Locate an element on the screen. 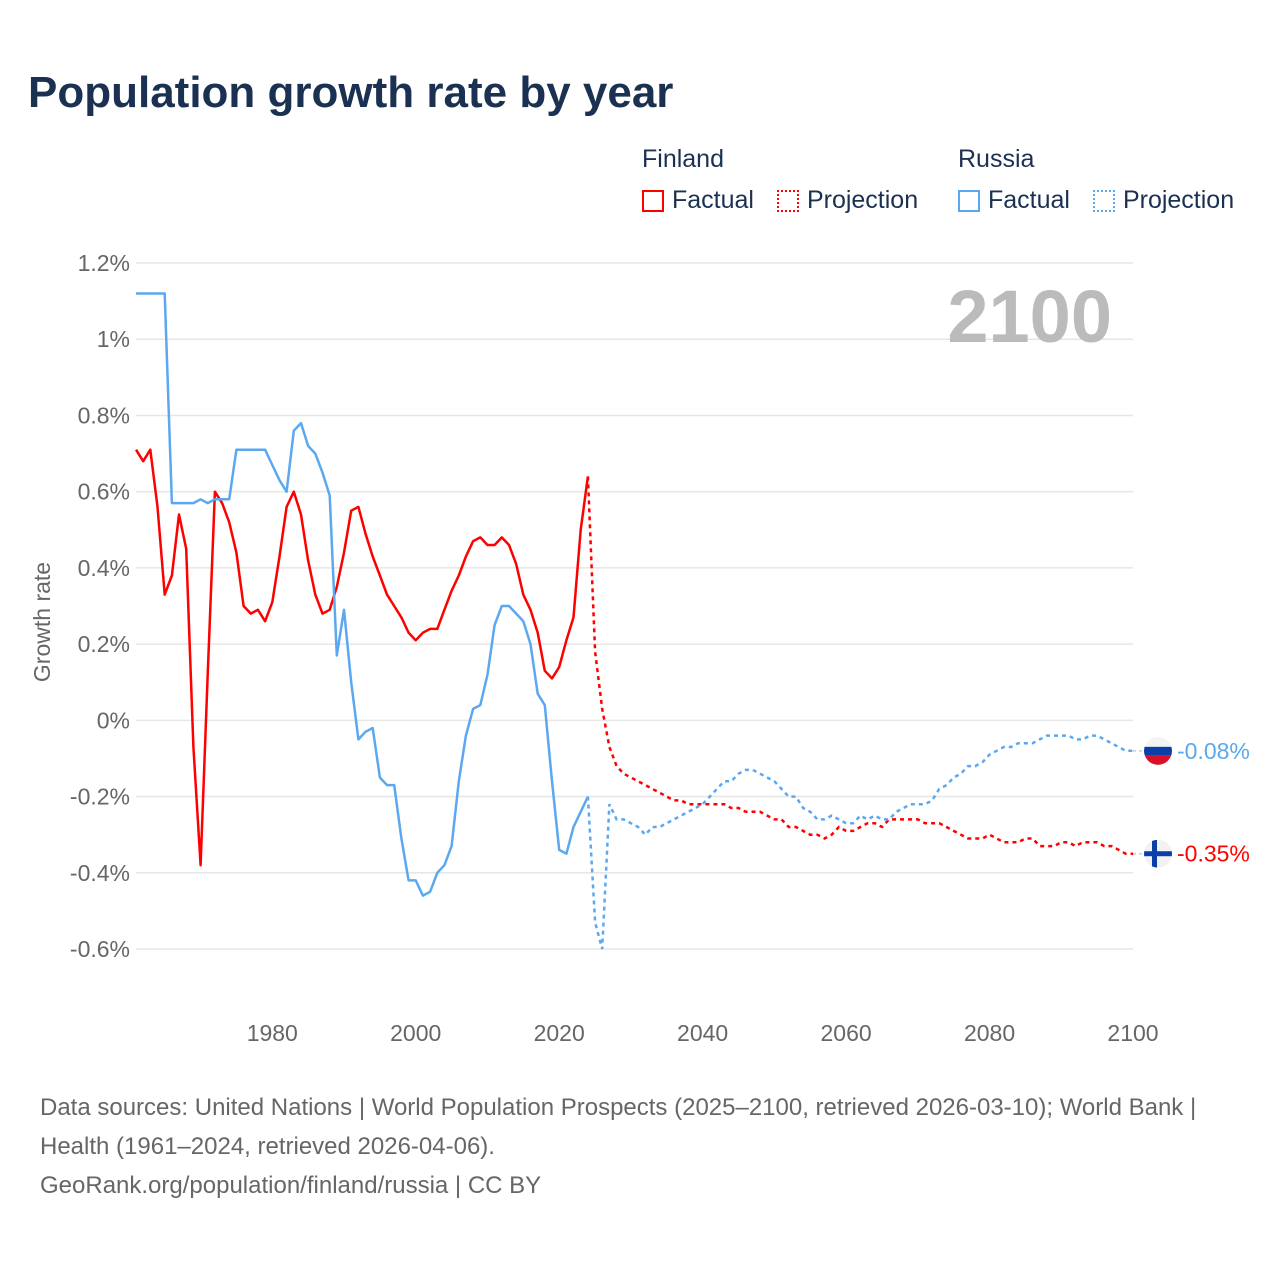 This screenshot has height=1280, width=1280. y-tick-label: 0.6% is located at coordinates (104, 492).